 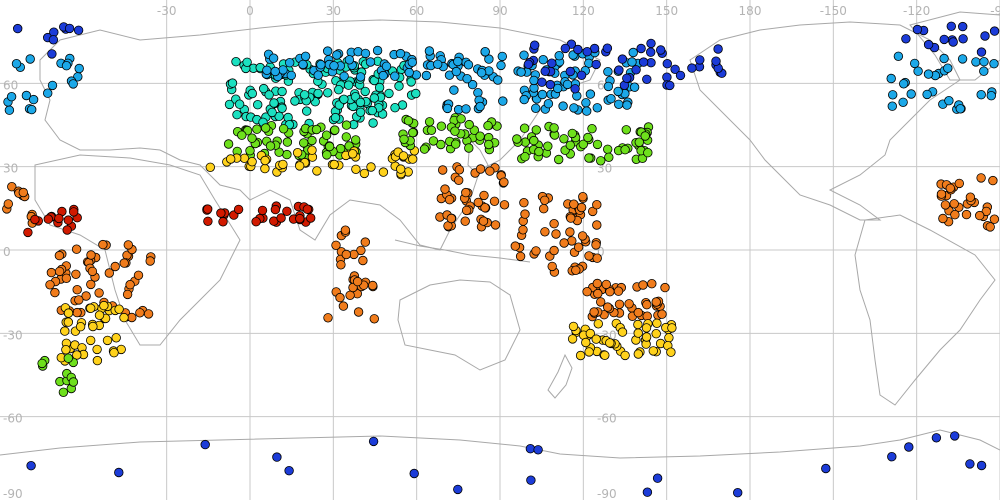 I want to click on coast-australia, so click(x=459, y=325).